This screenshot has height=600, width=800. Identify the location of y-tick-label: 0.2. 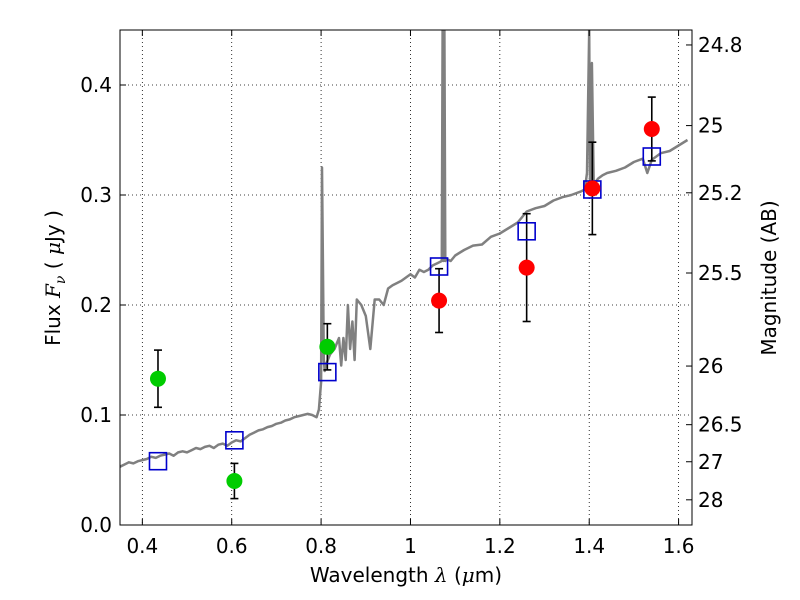
(96, 305).